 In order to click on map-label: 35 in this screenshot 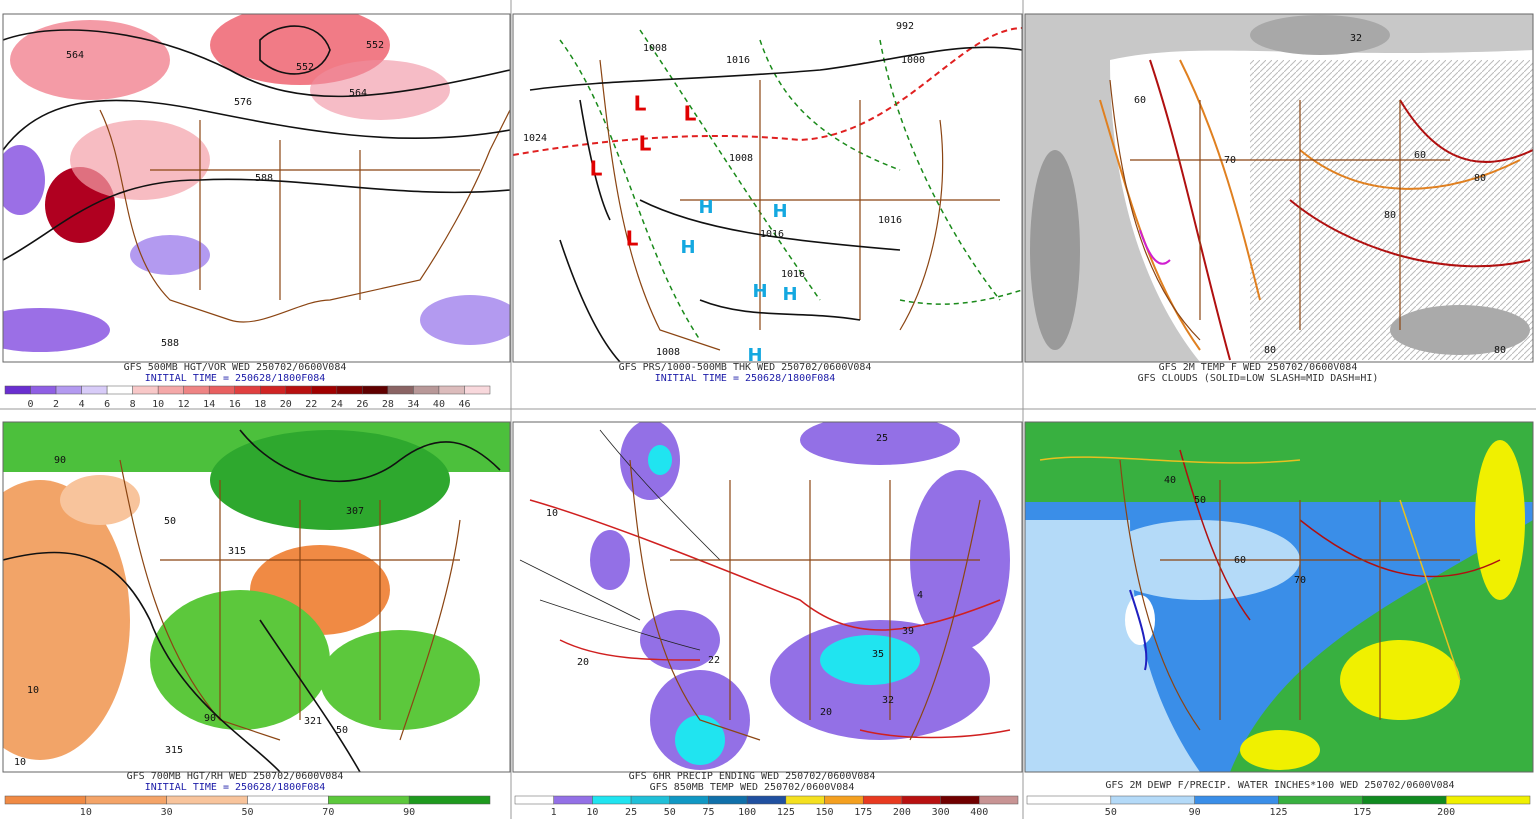, I will do `click(878, 654)`.